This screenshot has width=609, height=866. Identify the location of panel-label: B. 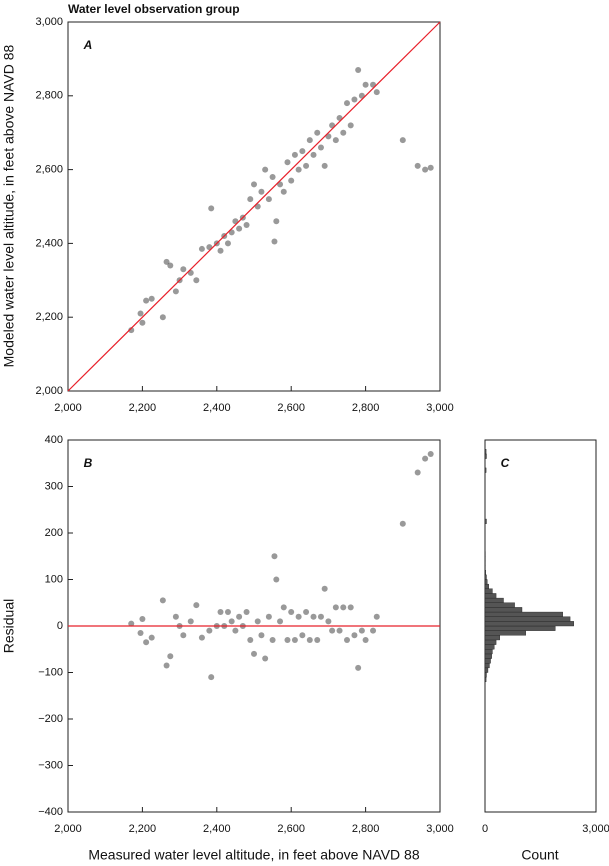
(88, 463).